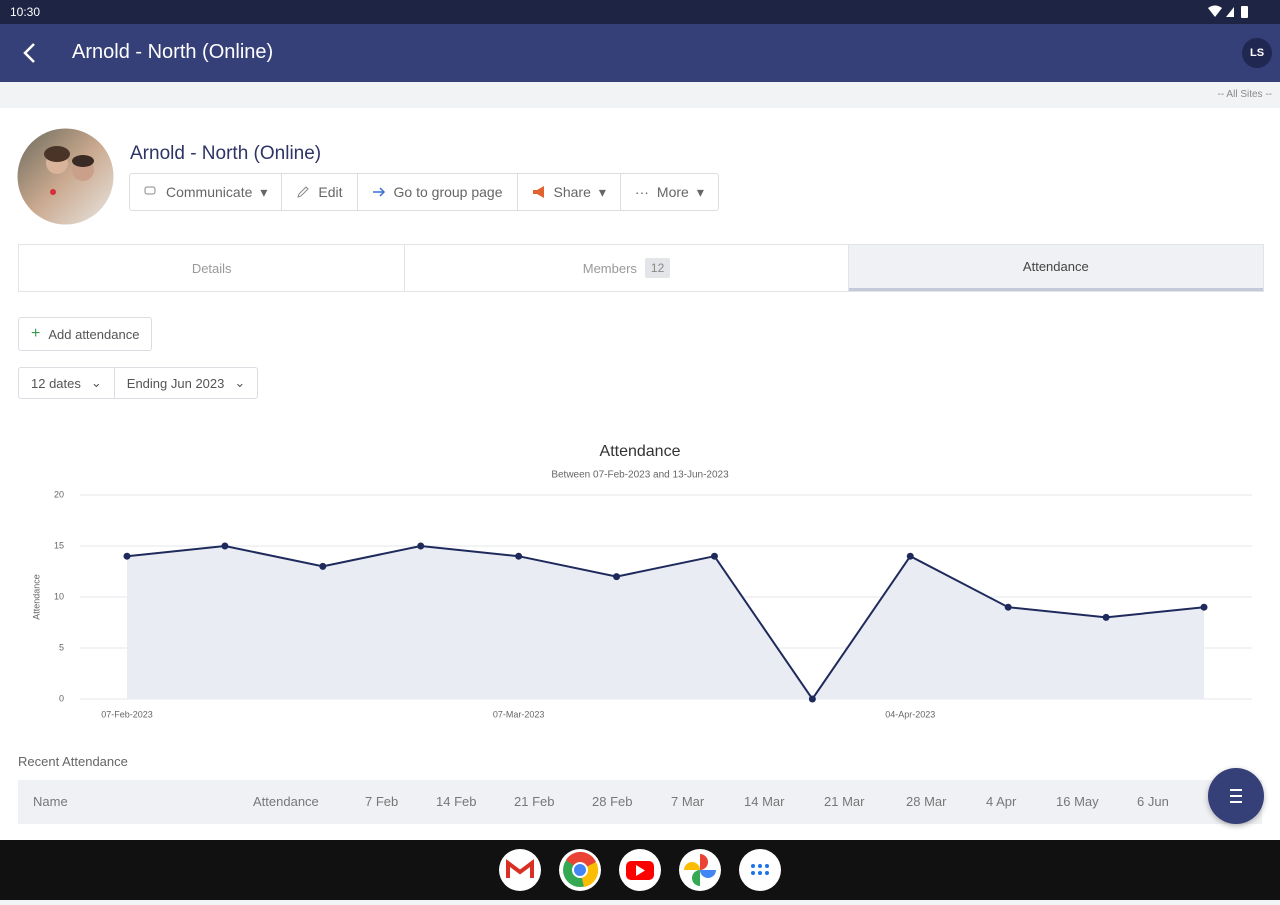 This screenshot has width=1280, height=905. I want to click on column-header: 21 Feb, so click(534, 801).